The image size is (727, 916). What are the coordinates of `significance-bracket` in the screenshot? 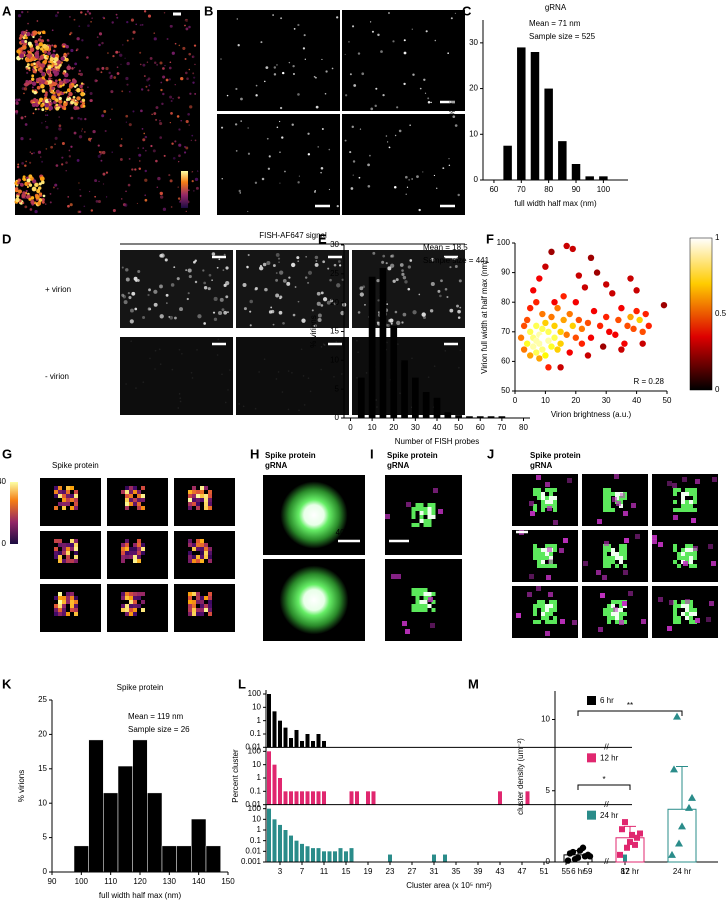 It's located at (604, 787).